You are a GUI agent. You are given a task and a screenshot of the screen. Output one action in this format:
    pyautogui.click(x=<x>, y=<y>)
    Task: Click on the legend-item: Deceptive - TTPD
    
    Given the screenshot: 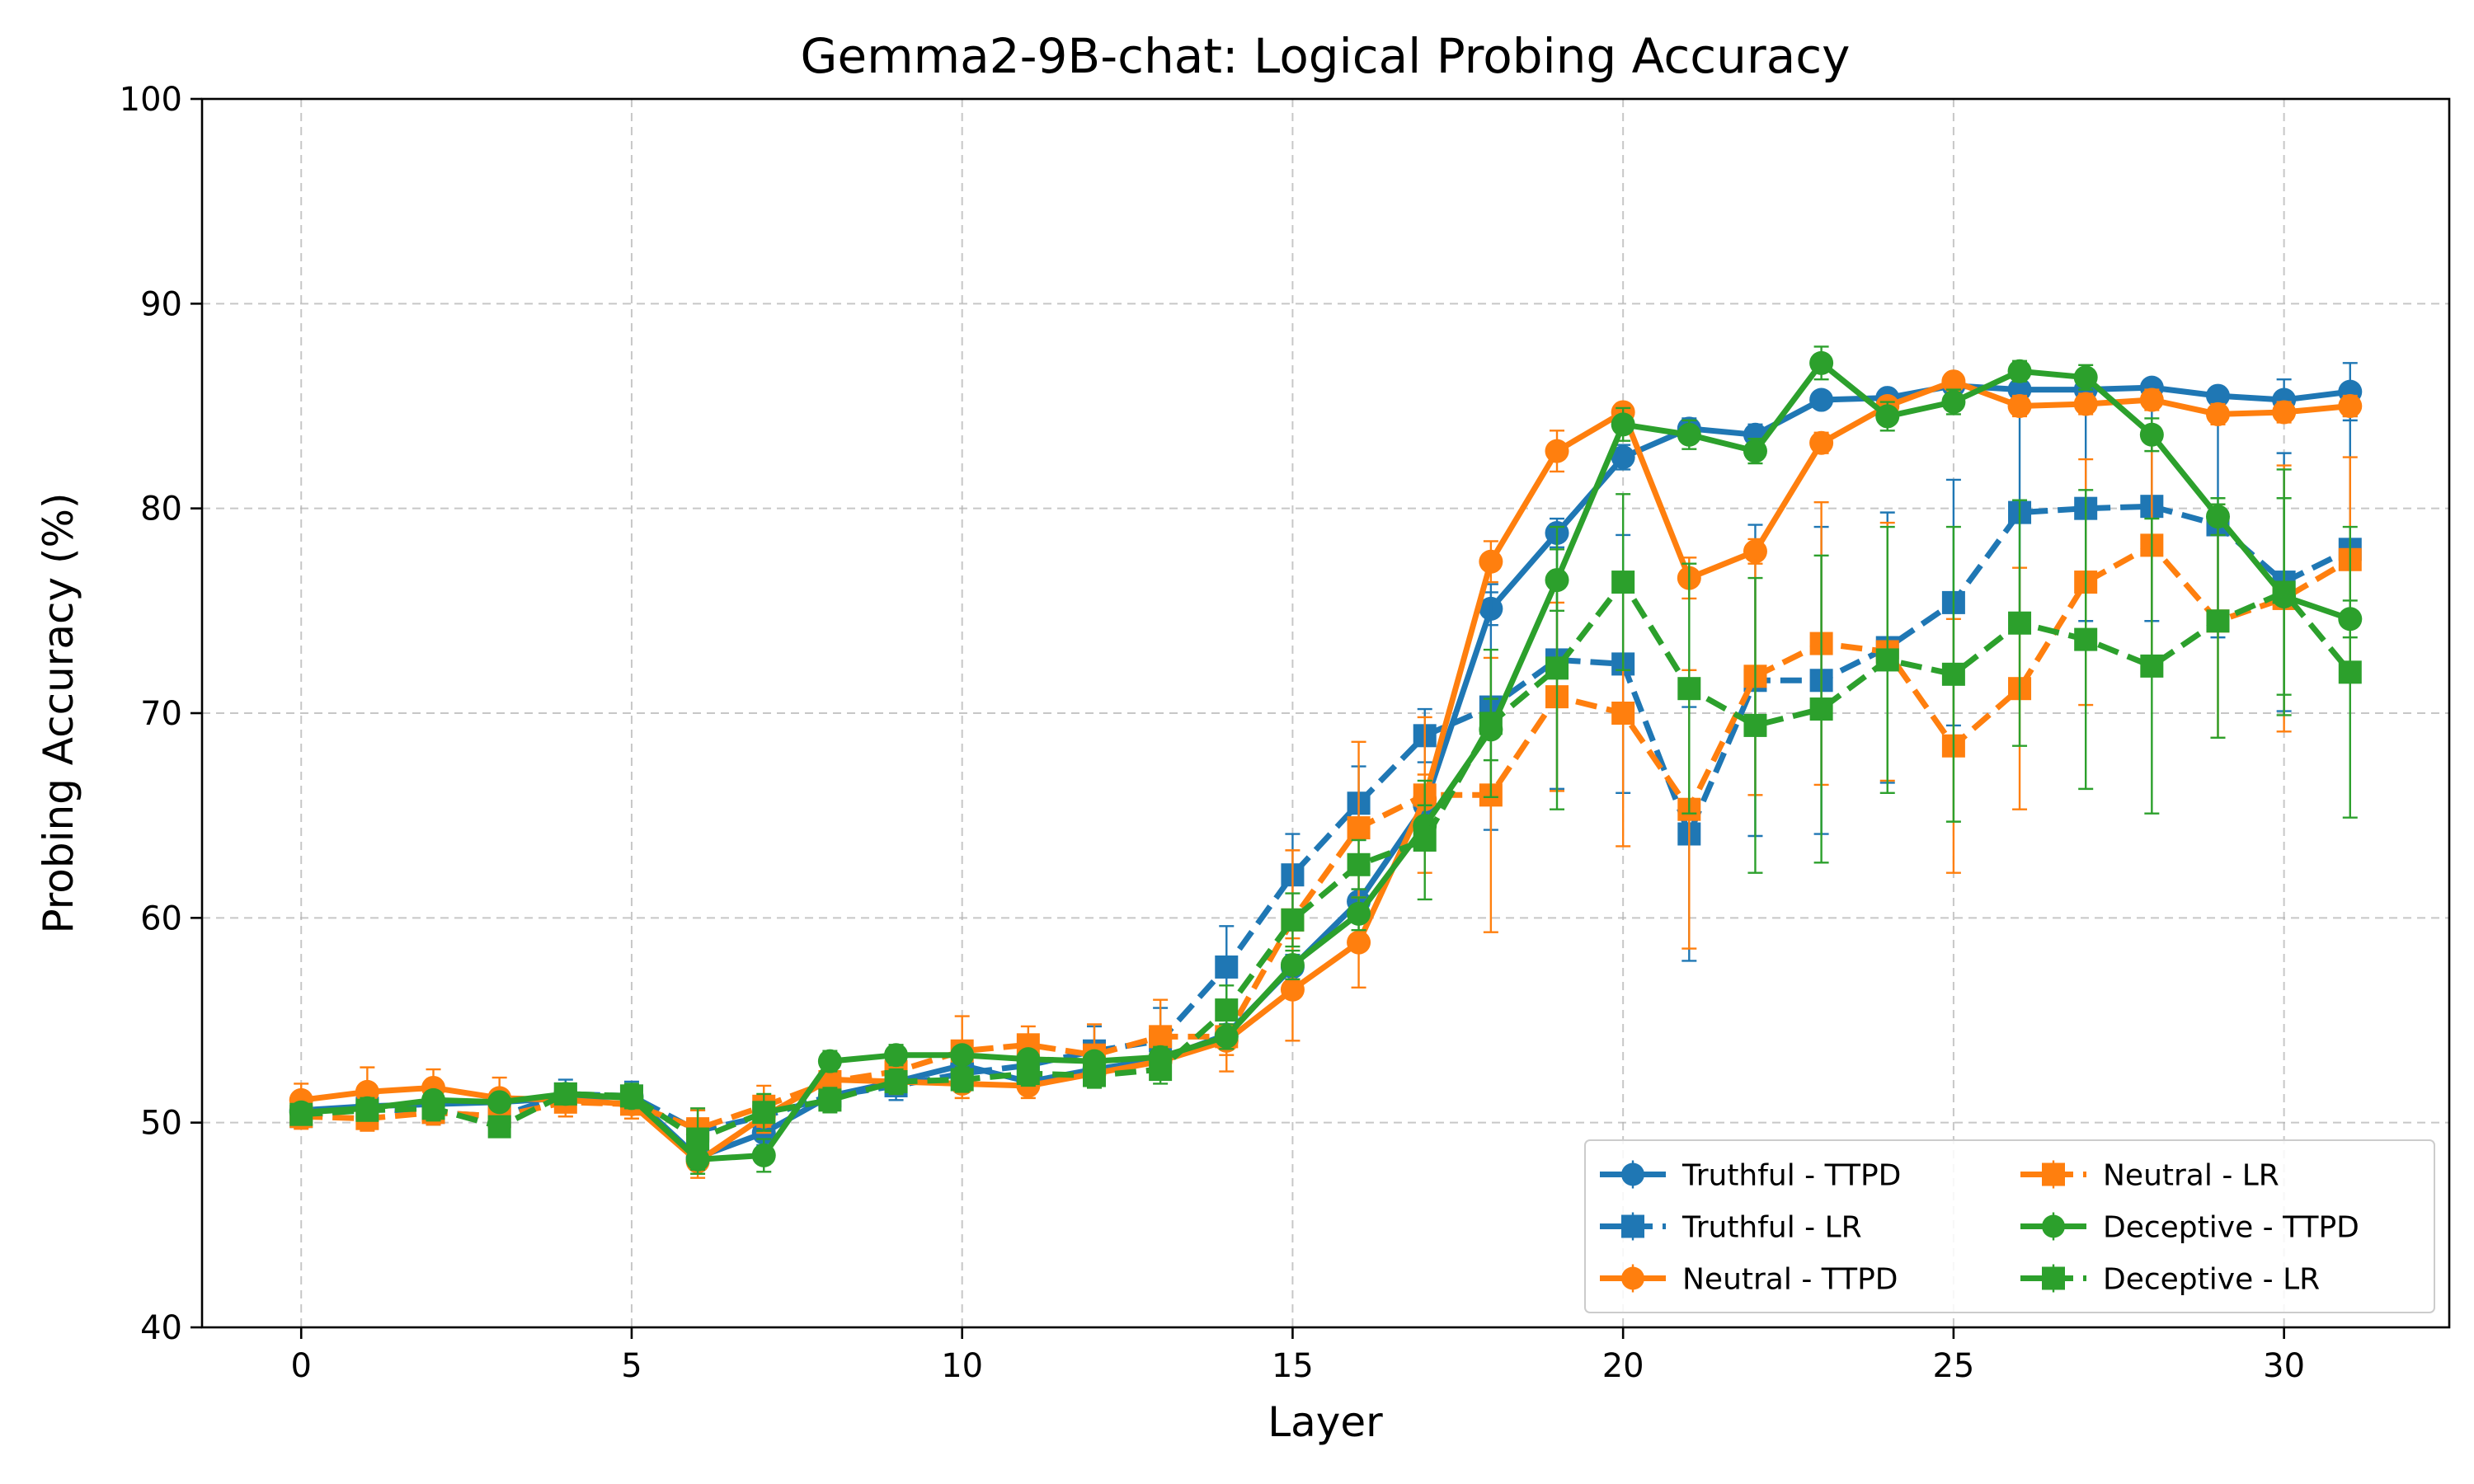 What is the action you would take?
    pyautogui.click(x=2189, y=1228)
    